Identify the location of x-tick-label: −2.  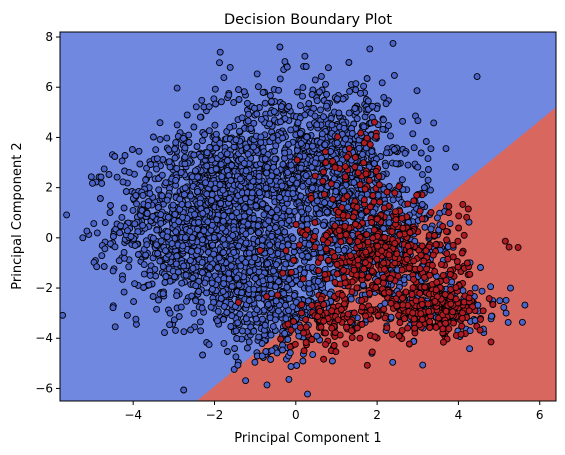
(215, 415).